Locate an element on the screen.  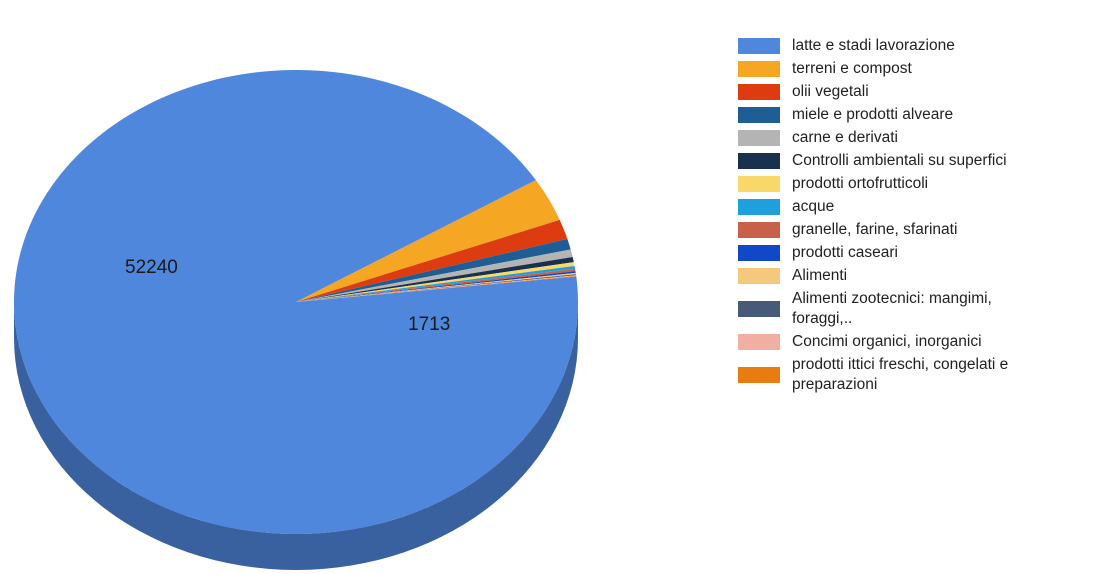
legend-label: Controlli ambientali su superfici is located at coordinates (899, 160).